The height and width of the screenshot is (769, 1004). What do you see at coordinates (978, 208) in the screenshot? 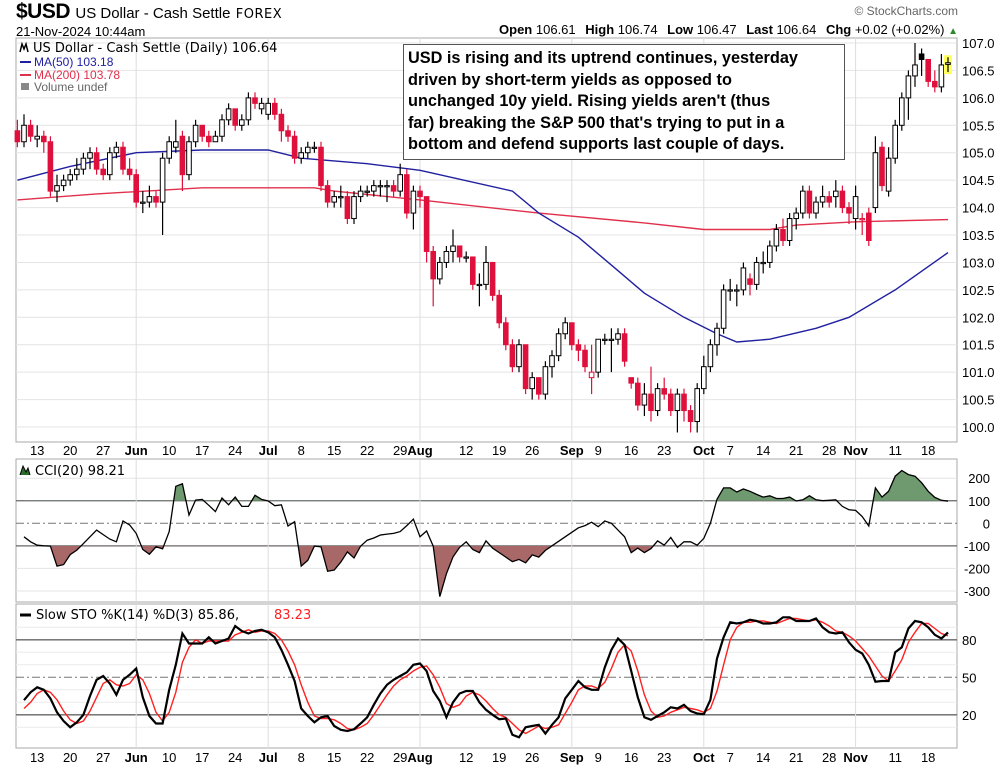
I see `price-axis-label: 104.0` at bounding box center [978, 208].